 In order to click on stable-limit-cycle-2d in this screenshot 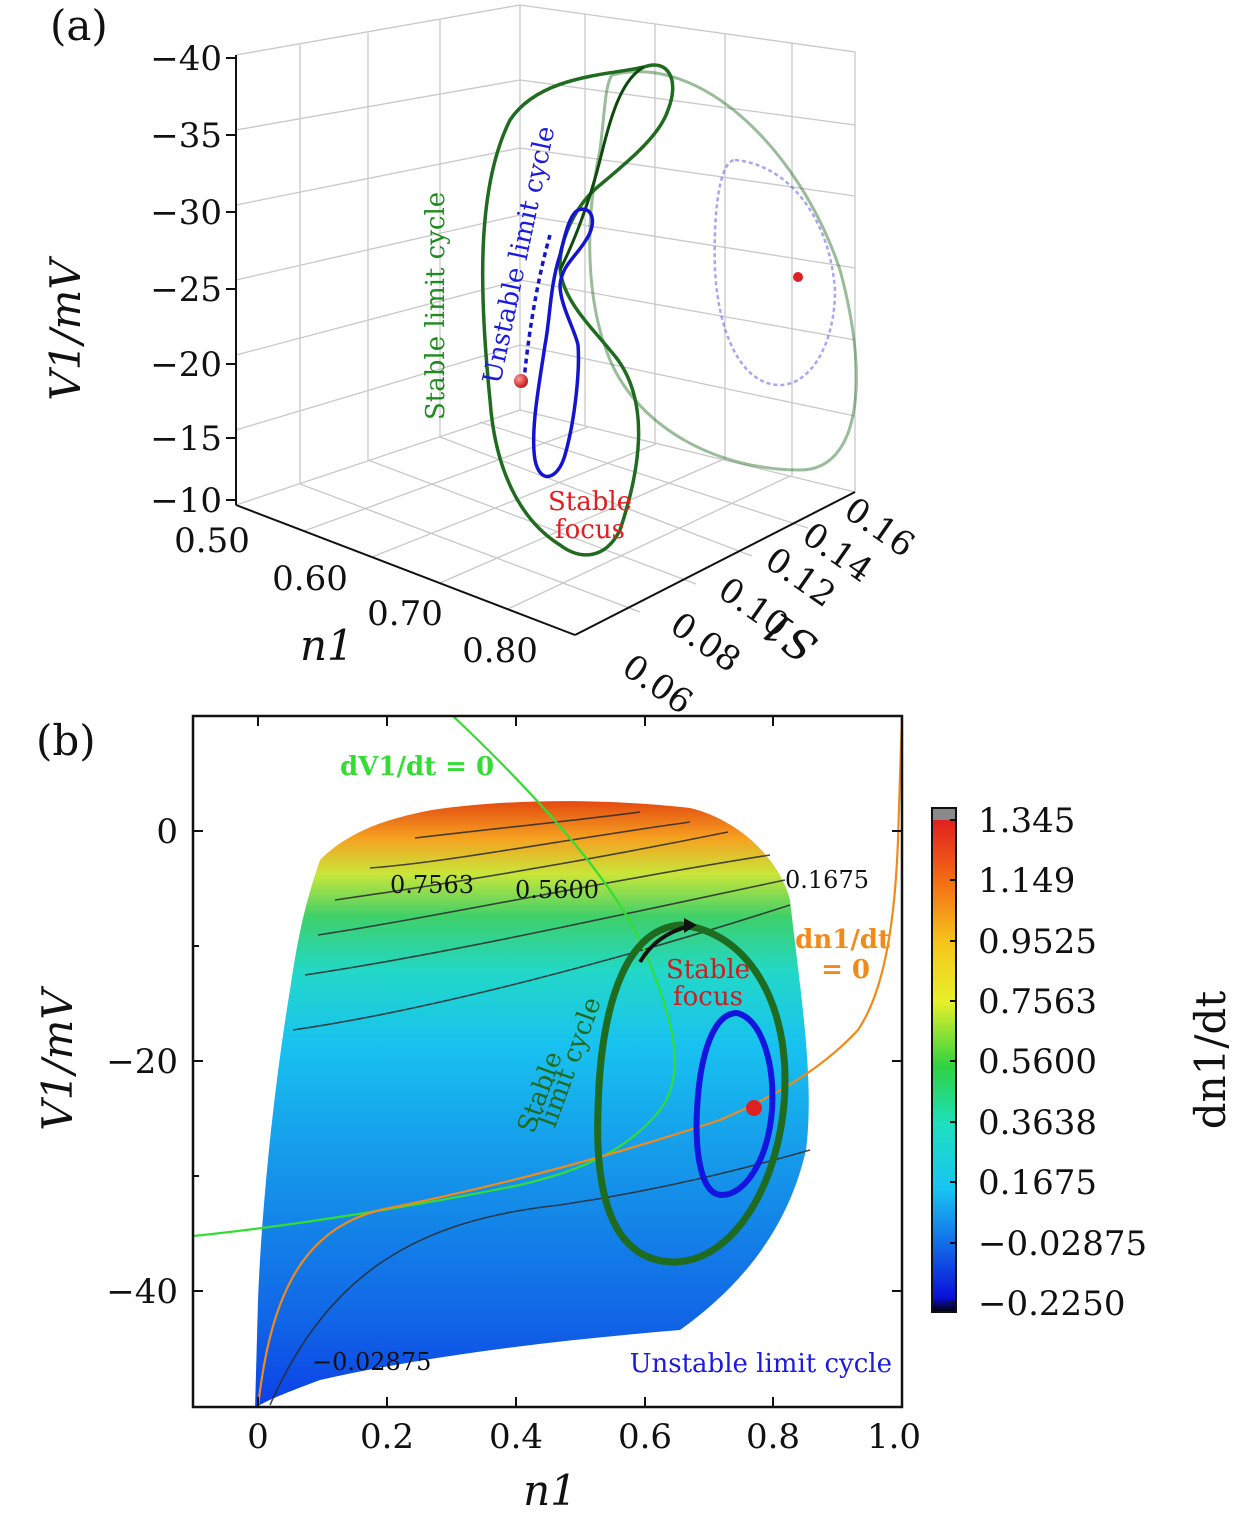, I will do `click(691, 1093)`.